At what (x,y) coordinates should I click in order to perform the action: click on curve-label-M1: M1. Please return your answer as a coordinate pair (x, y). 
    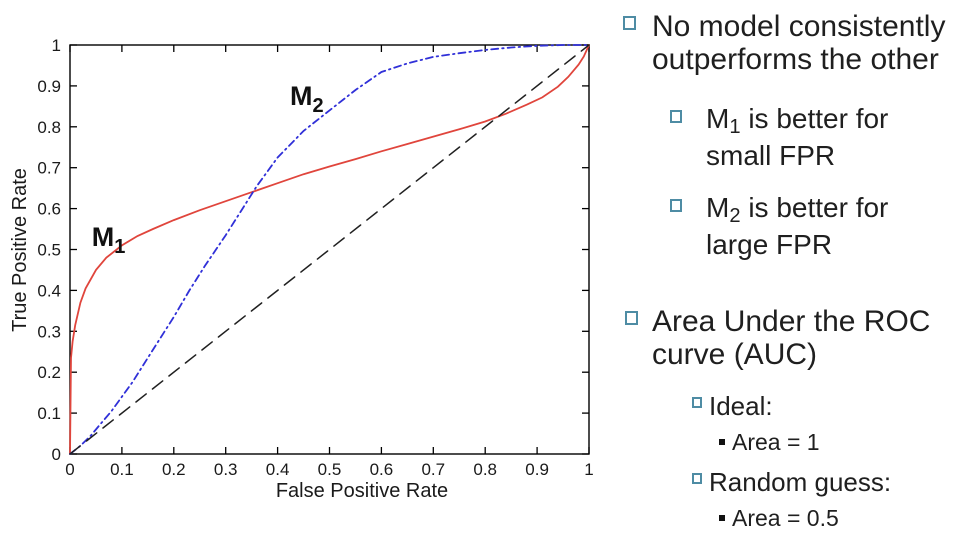
    Looking at the image, I should click on (109, 240).